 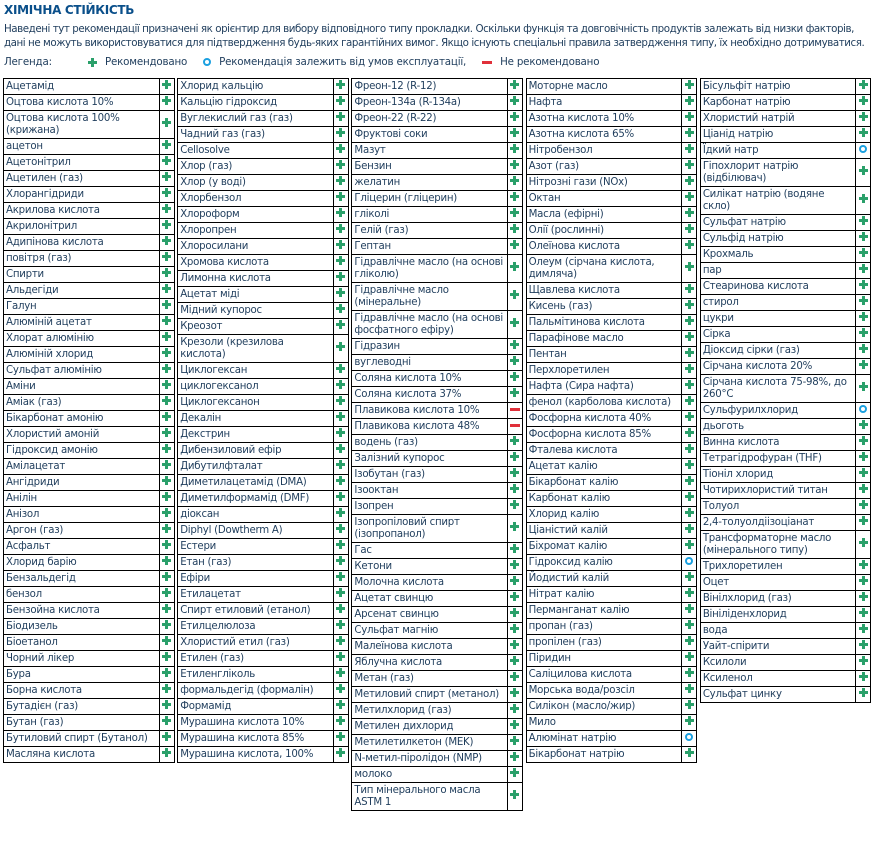 What do you see at coordinates (429, 182) in the screenshot?
I see `substance-name: желатин` at bounding box center [429, 182].